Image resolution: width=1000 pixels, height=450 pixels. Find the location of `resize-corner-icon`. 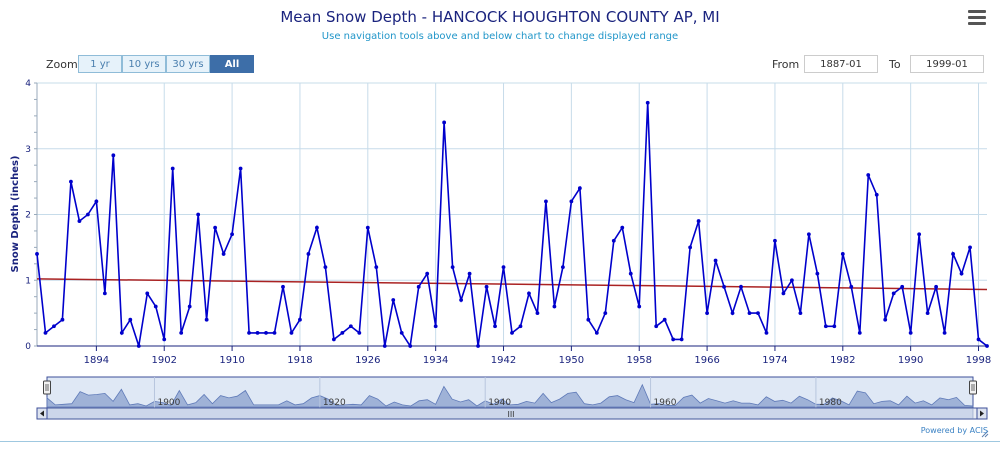

resize-corner-icon is located at coordinates (985, 434).